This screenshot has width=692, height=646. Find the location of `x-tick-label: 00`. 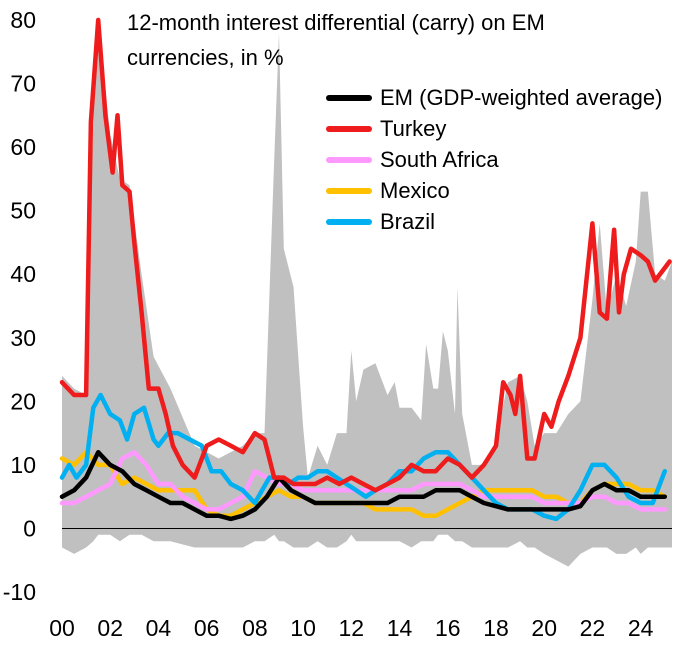

x-tick-label: 00 is located at coordinates (62, 628).